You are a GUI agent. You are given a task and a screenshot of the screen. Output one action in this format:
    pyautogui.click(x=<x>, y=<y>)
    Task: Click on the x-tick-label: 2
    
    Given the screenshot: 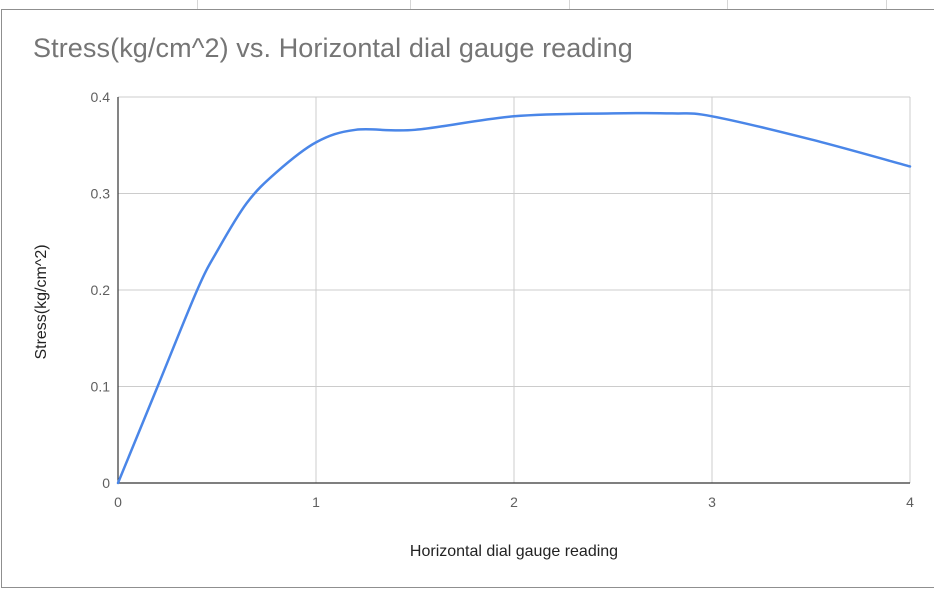 What is the action you would take?
    pyautogui.click(x=514, y=502)
    